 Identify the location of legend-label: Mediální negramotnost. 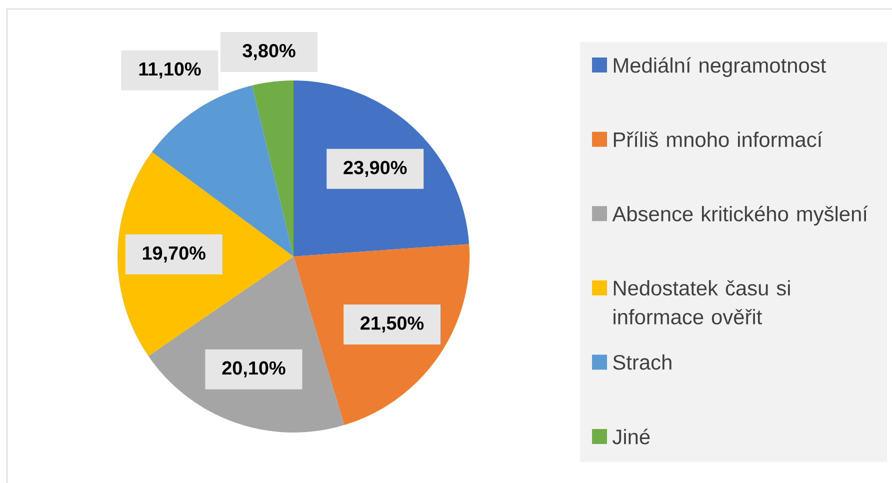
(720, 67).